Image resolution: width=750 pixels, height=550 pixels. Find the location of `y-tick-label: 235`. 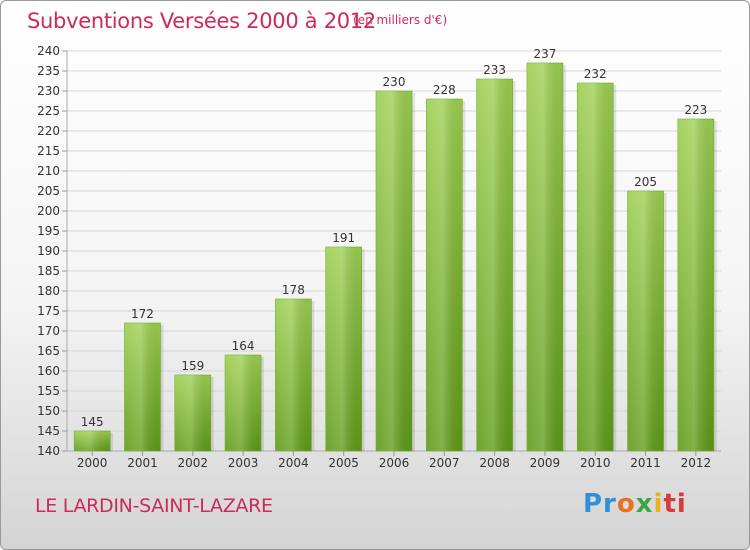

y-tick-label: 235 is located at coordinates (48, 71).